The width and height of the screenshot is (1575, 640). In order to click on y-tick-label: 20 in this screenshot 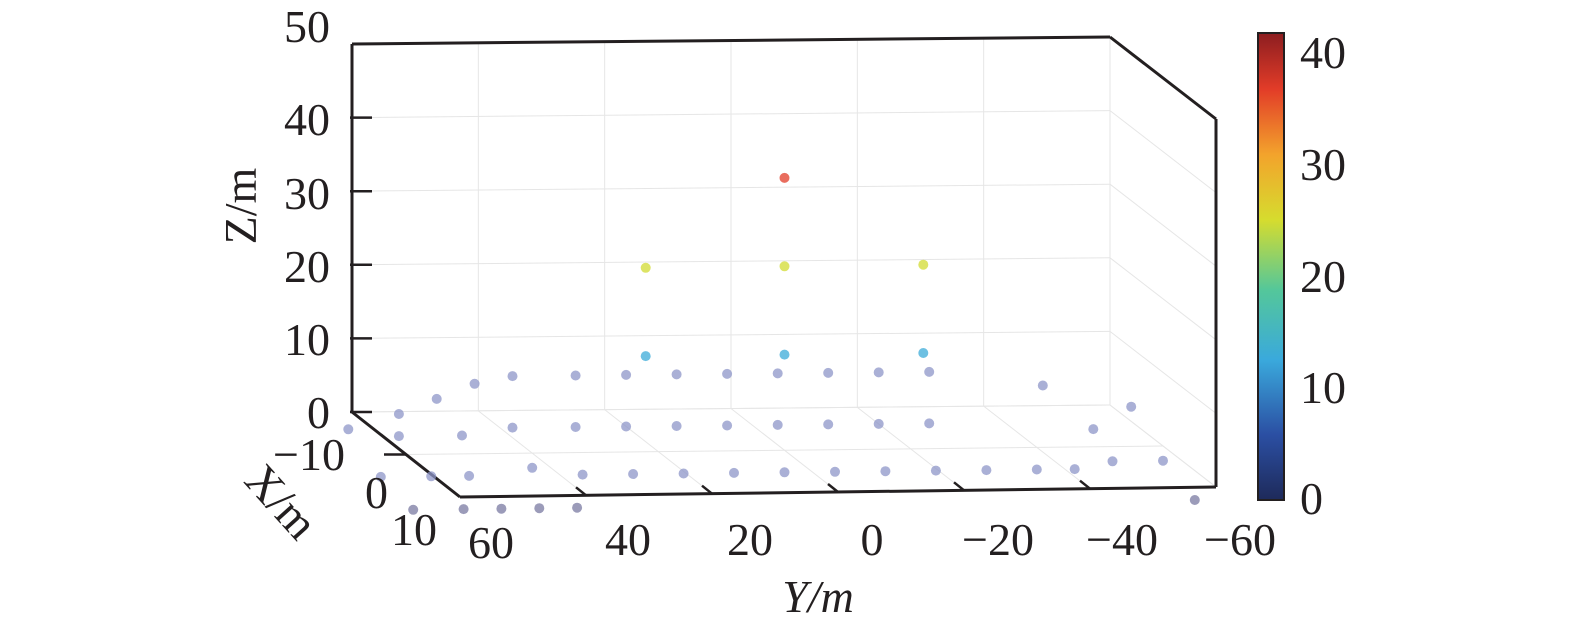, I will do `click(750, 539)`.